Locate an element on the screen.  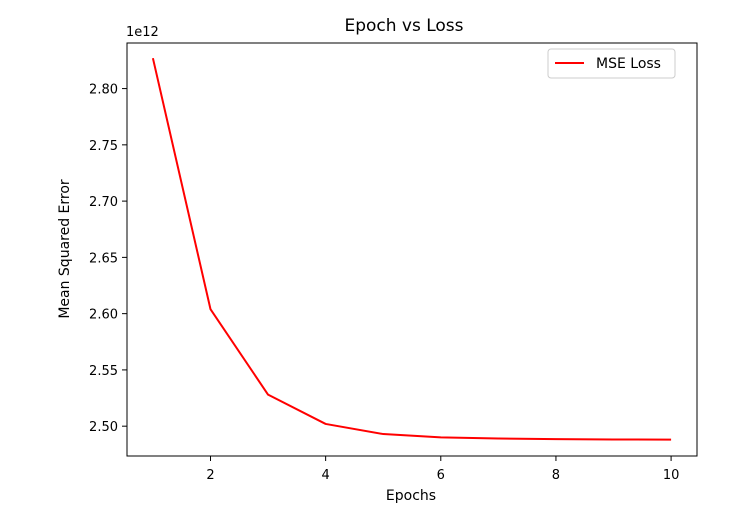
x-tick-label: 10 is located at coordinates (671, 475).